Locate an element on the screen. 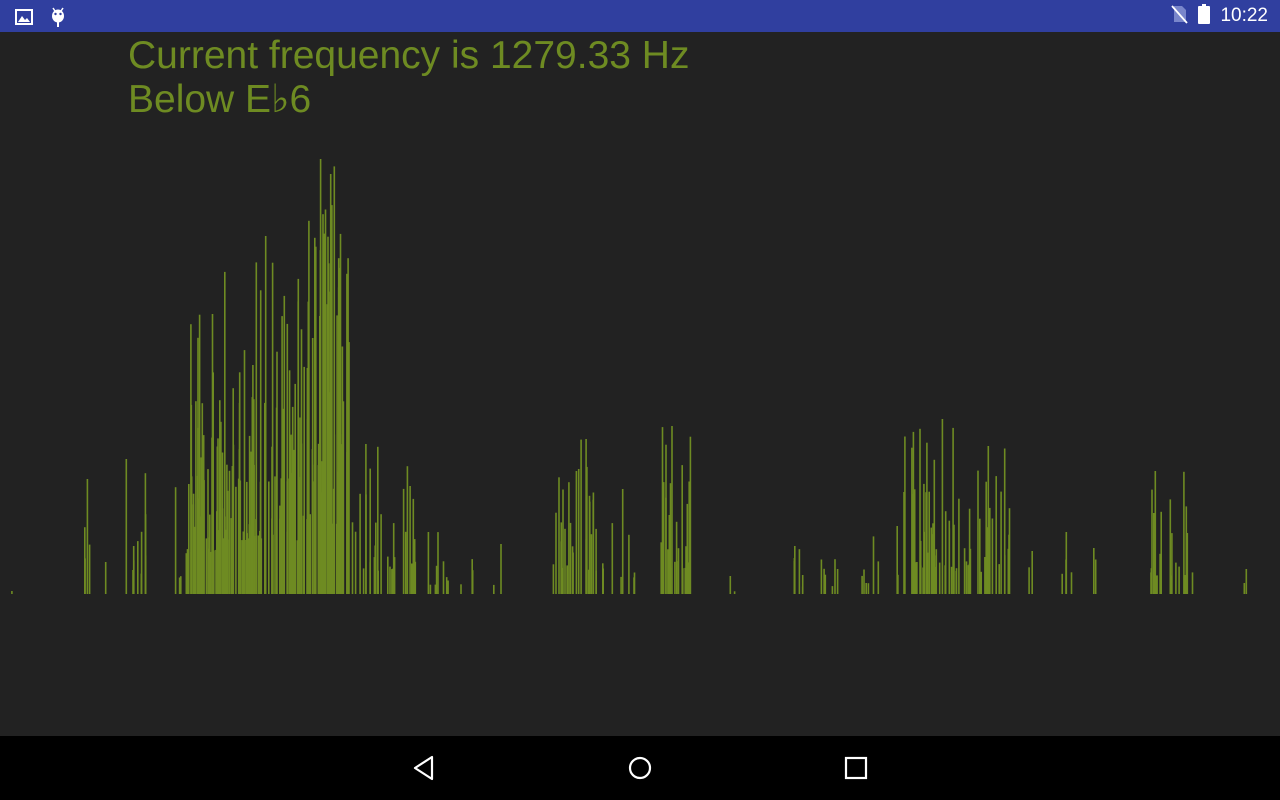 The height and width of the screenshot is (800, 1280). home-icon is located at coordinates (640, 768).